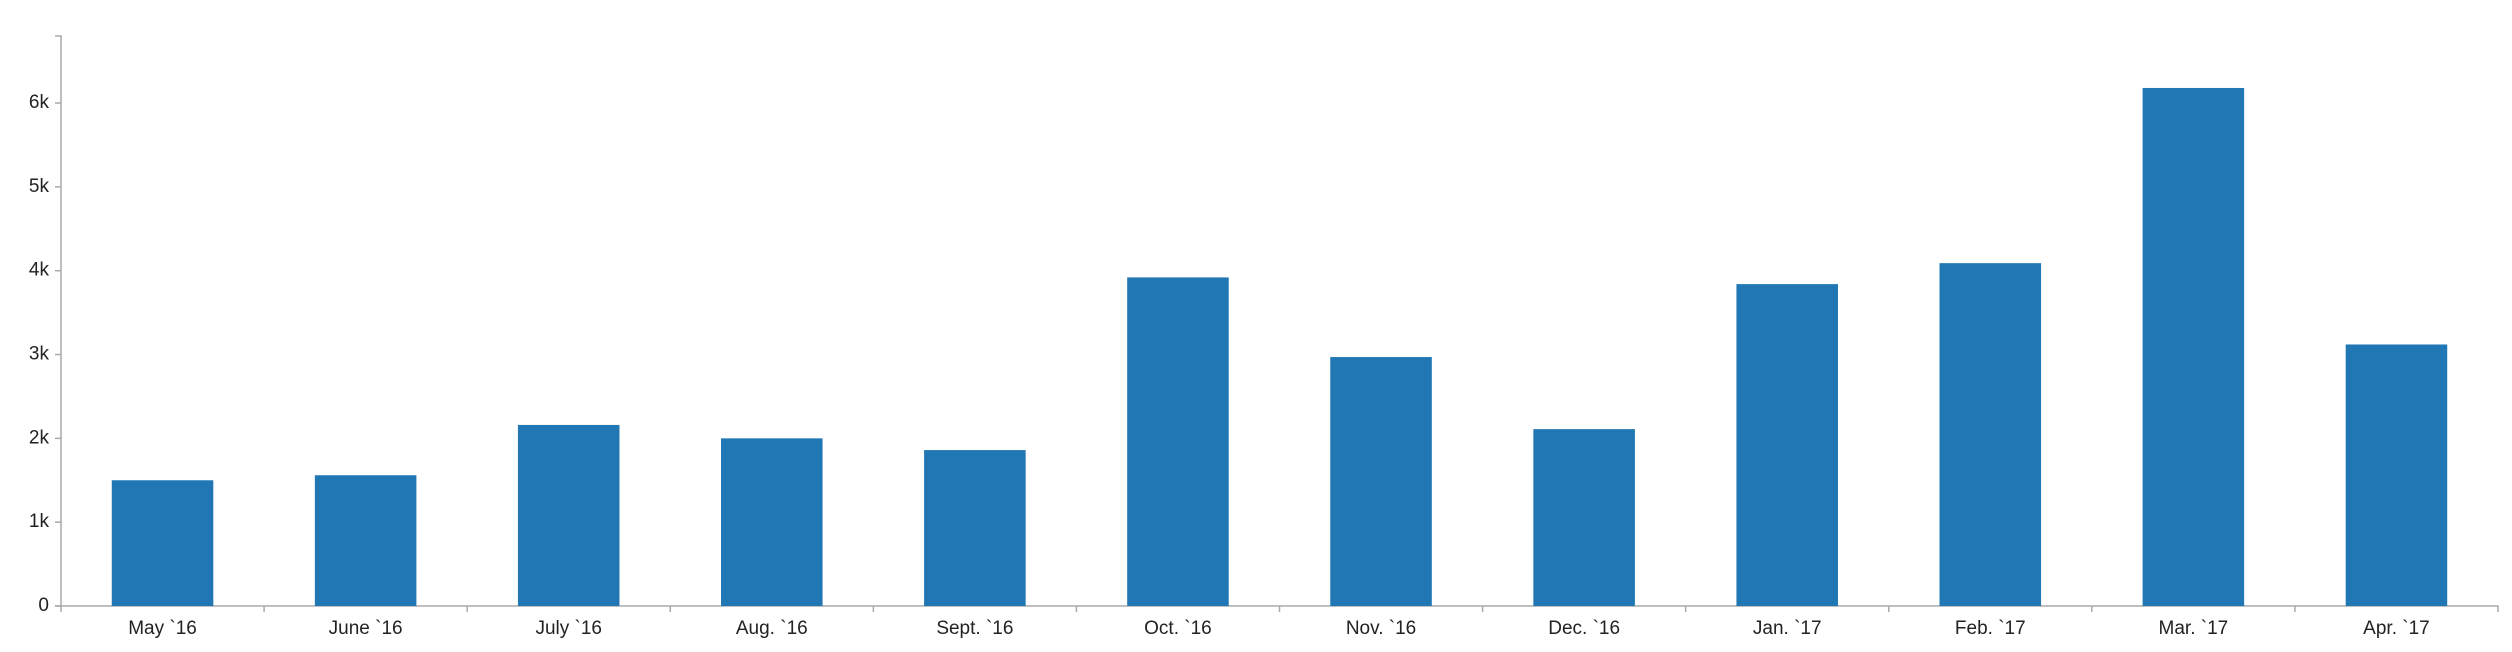  I want to click on y-tick-label: 6k, so click(39, 102).